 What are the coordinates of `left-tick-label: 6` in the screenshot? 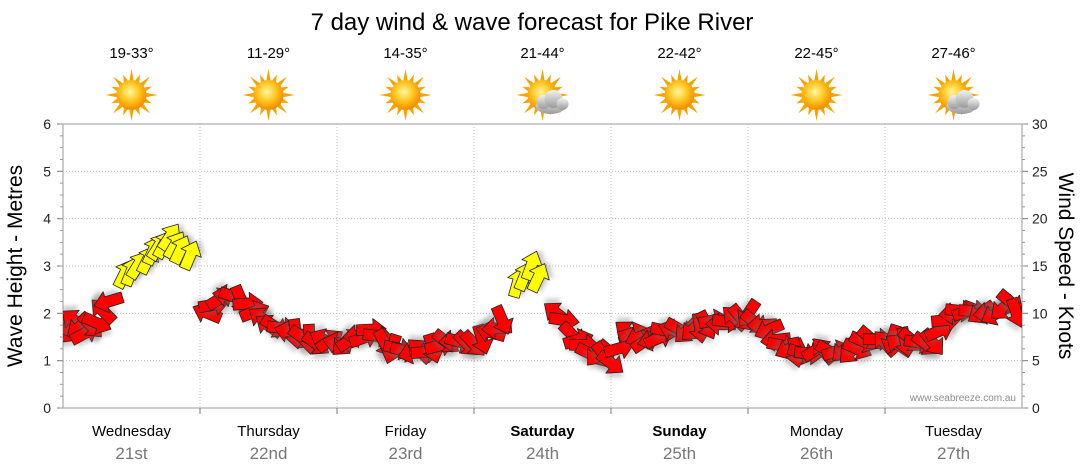 It's located at (47, 124).